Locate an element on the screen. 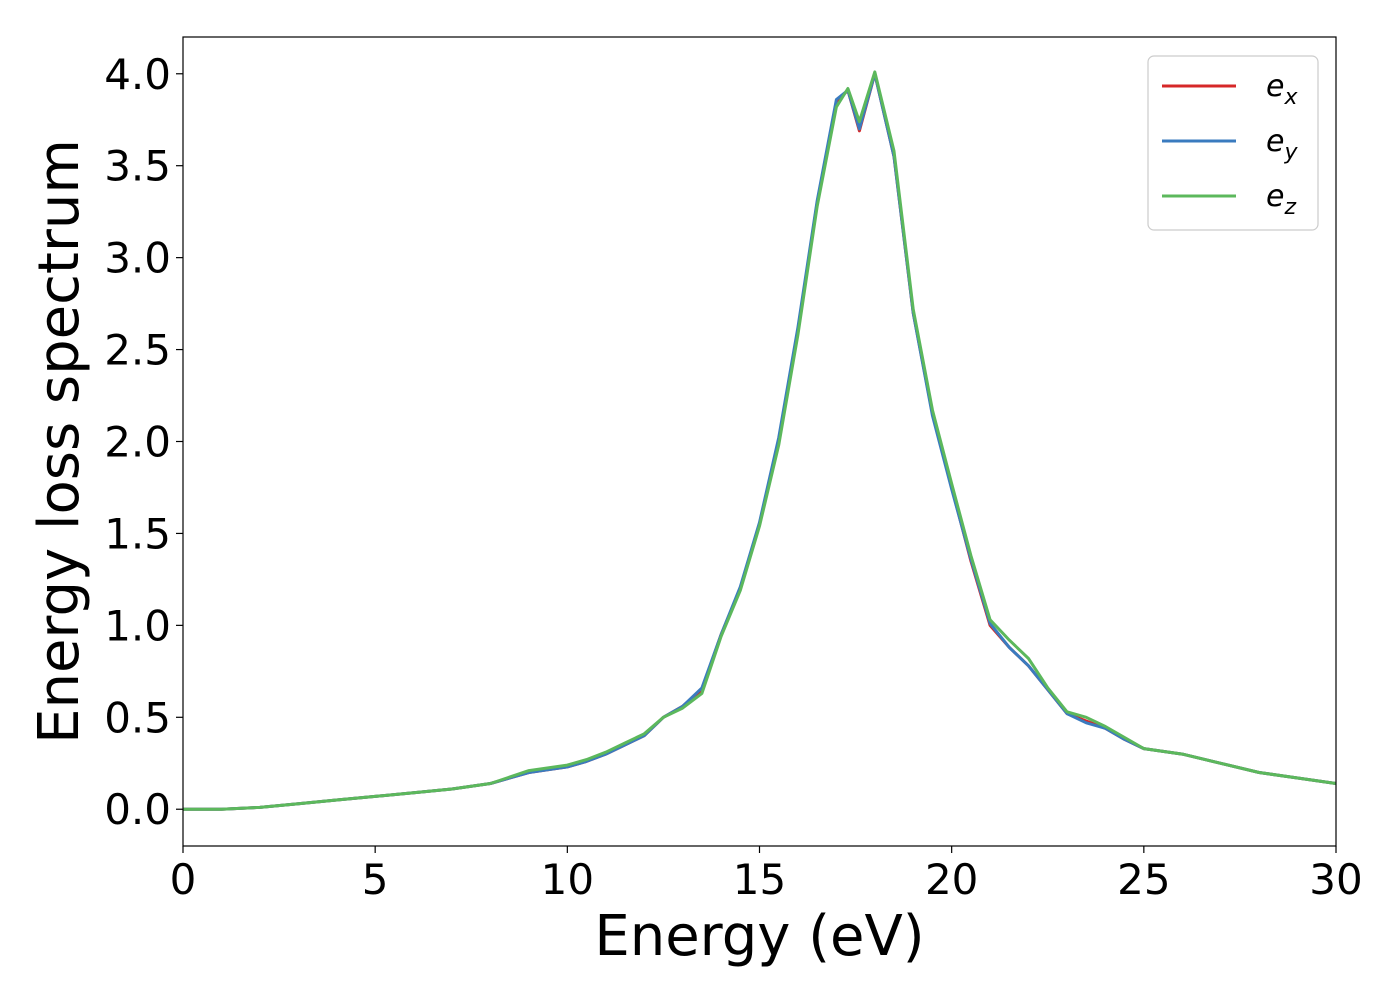 This screenshot has width=1400, height=1000. y-tick-label: 1.5 is located at coordinates (137, 533).